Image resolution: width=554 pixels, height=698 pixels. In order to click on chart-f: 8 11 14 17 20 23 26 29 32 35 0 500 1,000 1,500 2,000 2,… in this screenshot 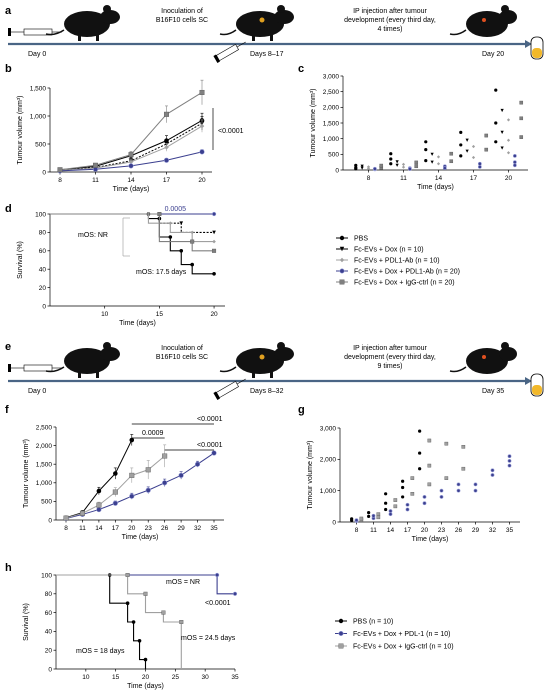, I will do `click(123, 482)`.